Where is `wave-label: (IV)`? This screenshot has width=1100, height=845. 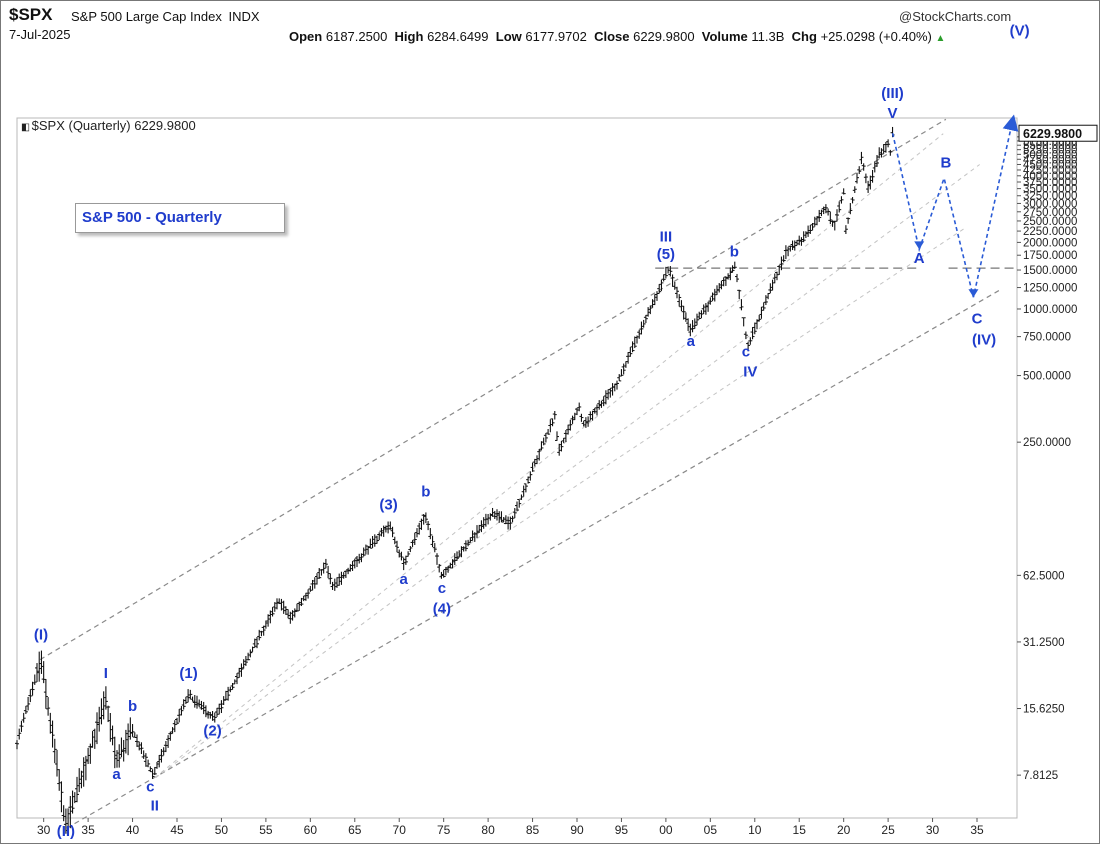 wave-label: (IV) is located at coordinates (984, 340).